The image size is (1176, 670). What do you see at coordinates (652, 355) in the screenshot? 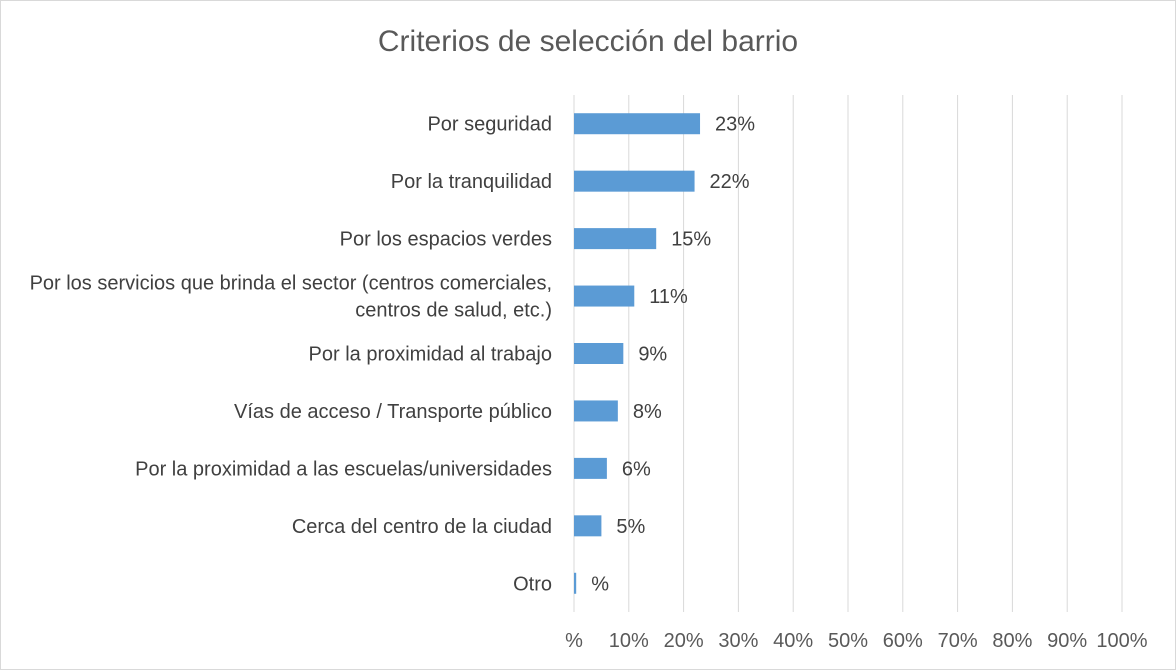
I see `data-label: 9%` at bounding box center [652, 355].